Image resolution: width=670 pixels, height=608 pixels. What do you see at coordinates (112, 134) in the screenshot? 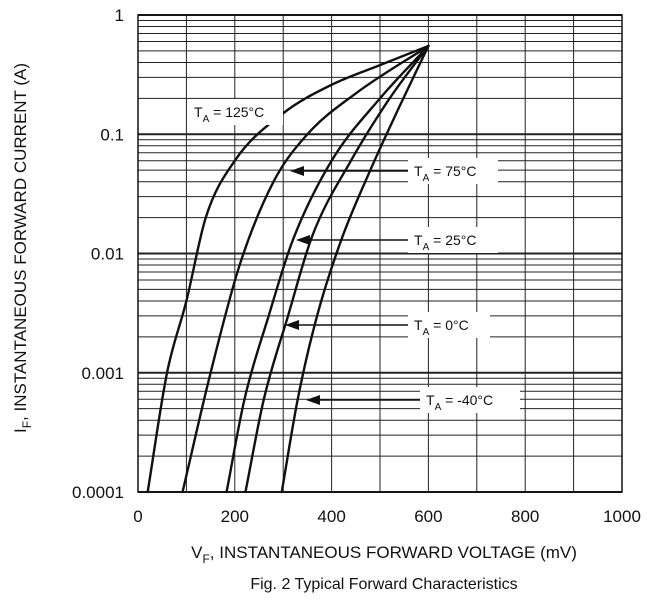
I see `y-tick-label: 0.1` at bounding box center [112, 134].